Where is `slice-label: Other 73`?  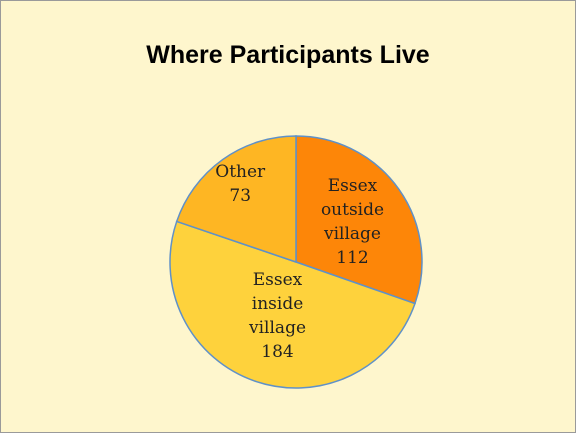
slice-label: Other 73 is located at coordinates (240, 184).